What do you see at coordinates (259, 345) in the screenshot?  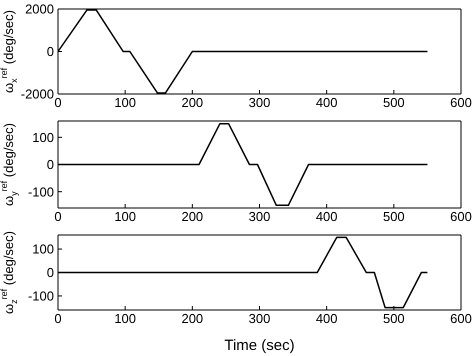 I see `x-axis-title: Time (sec)` at bounding box center [259, 345].